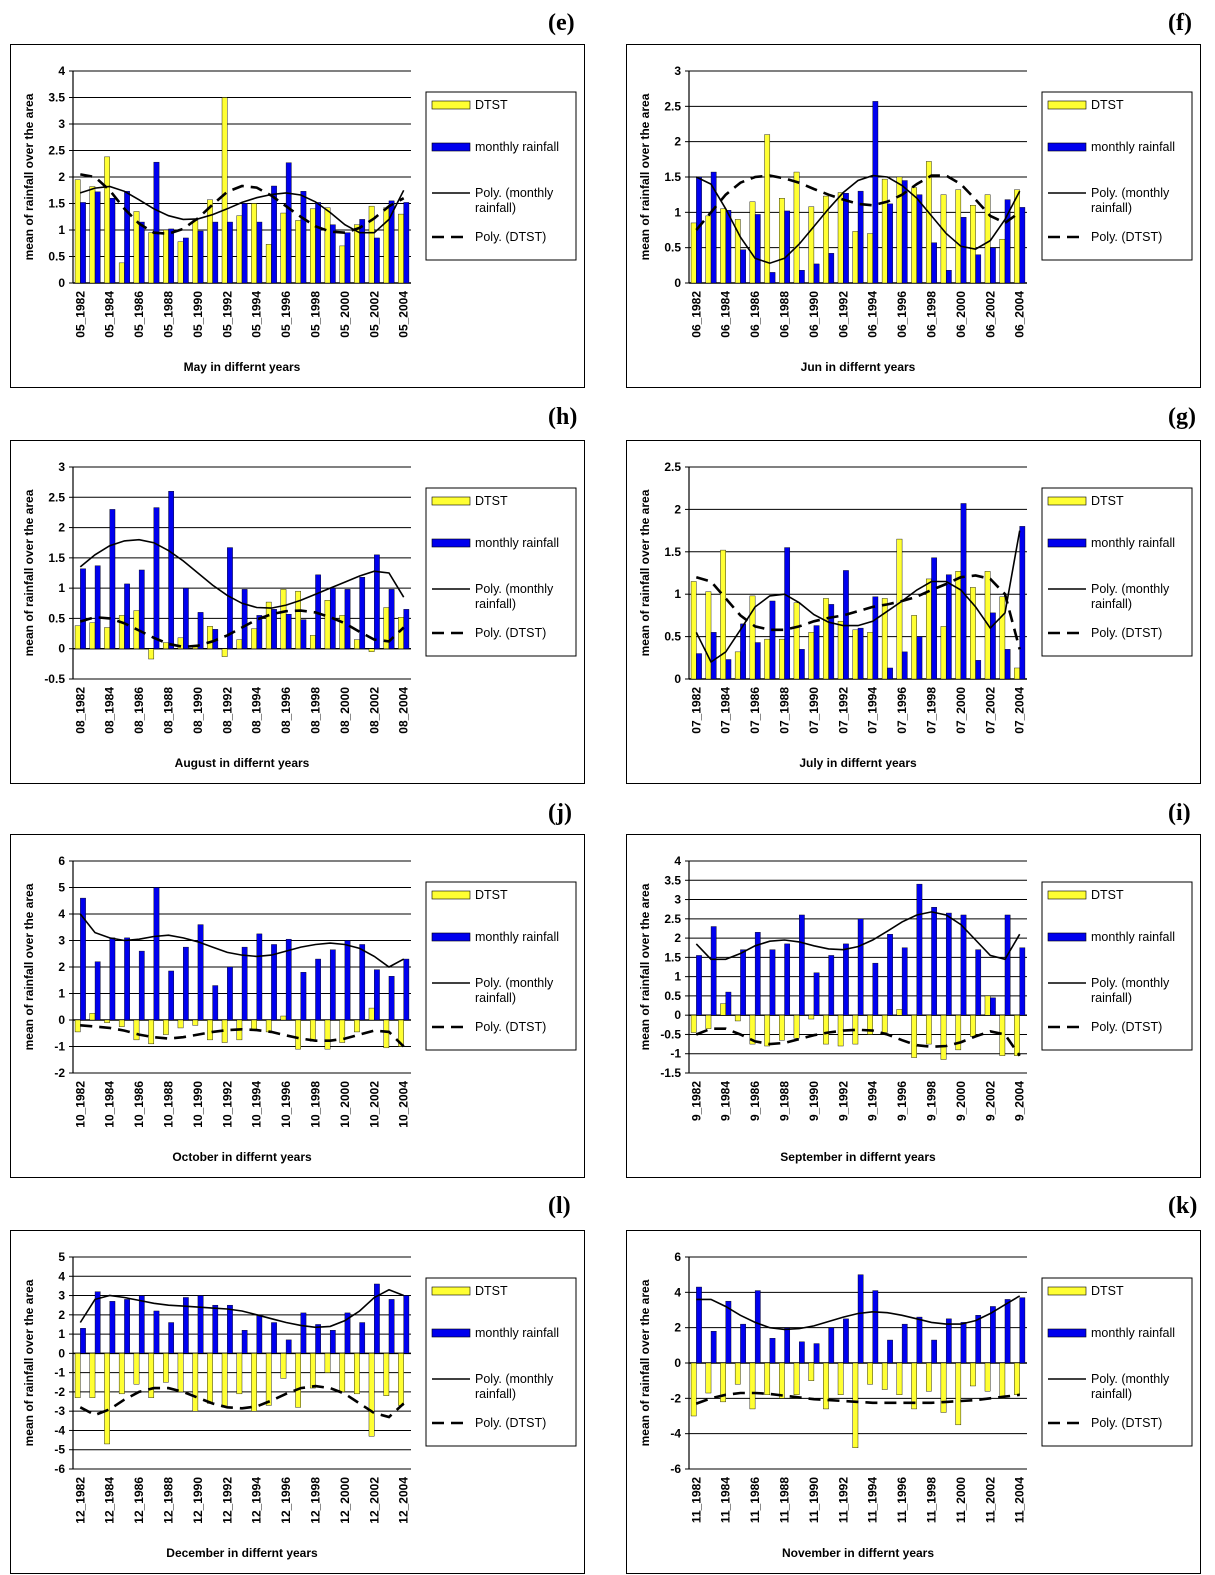 Image resolution: width=1215 pixels, height=1575 pixels. I want to click on x-tick-label: 9_1988, so click(785, 1101).